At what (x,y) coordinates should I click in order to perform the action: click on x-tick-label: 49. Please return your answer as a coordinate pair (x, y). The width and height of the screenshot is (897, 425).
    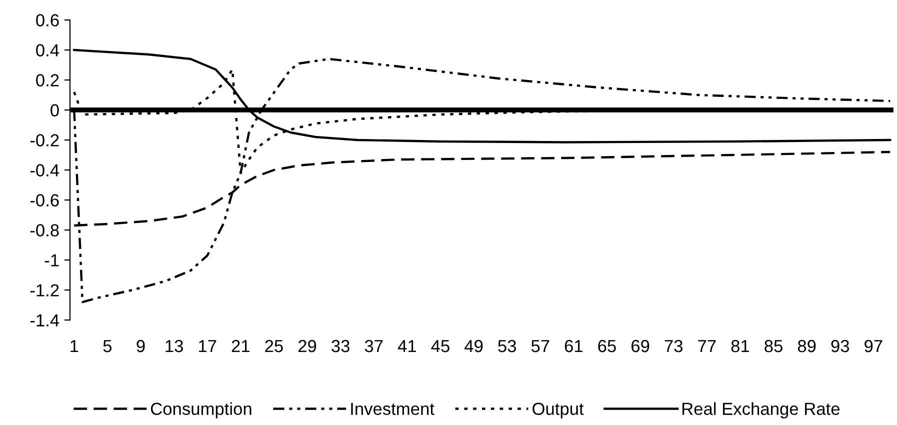
    Looking at the image, I should click on (473, 346).